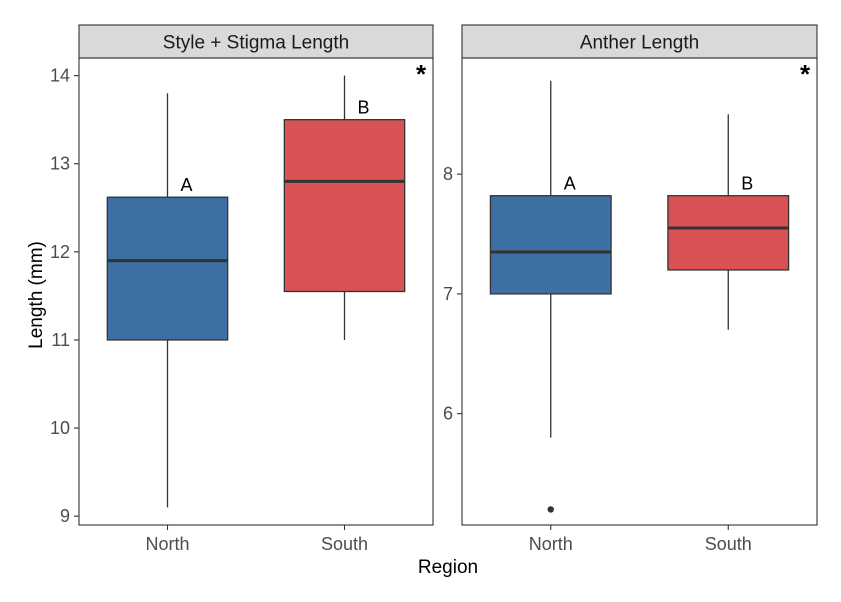 The height and width of the screenshot is (602, 841). What do you see at coordinates (448, 294) in the screenshot?
I see `y-tick-label: 7` at bounding box center [448, 294].